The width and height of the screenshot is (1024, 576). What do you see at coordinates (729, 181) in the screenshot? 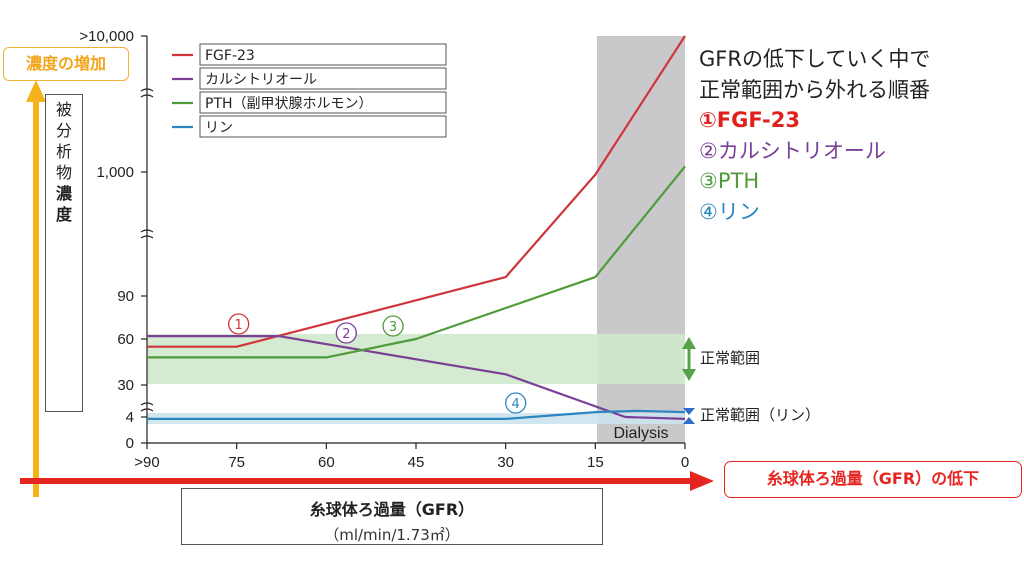
I see `order-item: ③PTH` at bounding box center [729, 181].